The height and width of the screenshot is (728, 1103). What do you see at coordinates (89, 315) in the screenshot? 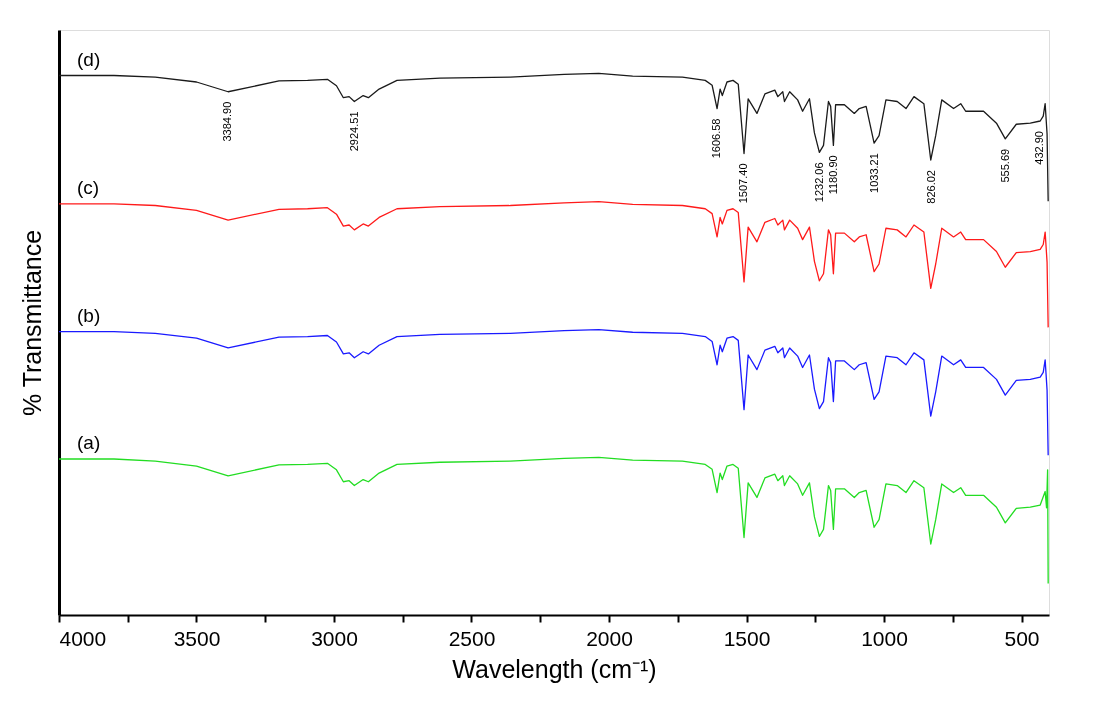
I see `series-label: (b)` at bounding box center [89, 315].